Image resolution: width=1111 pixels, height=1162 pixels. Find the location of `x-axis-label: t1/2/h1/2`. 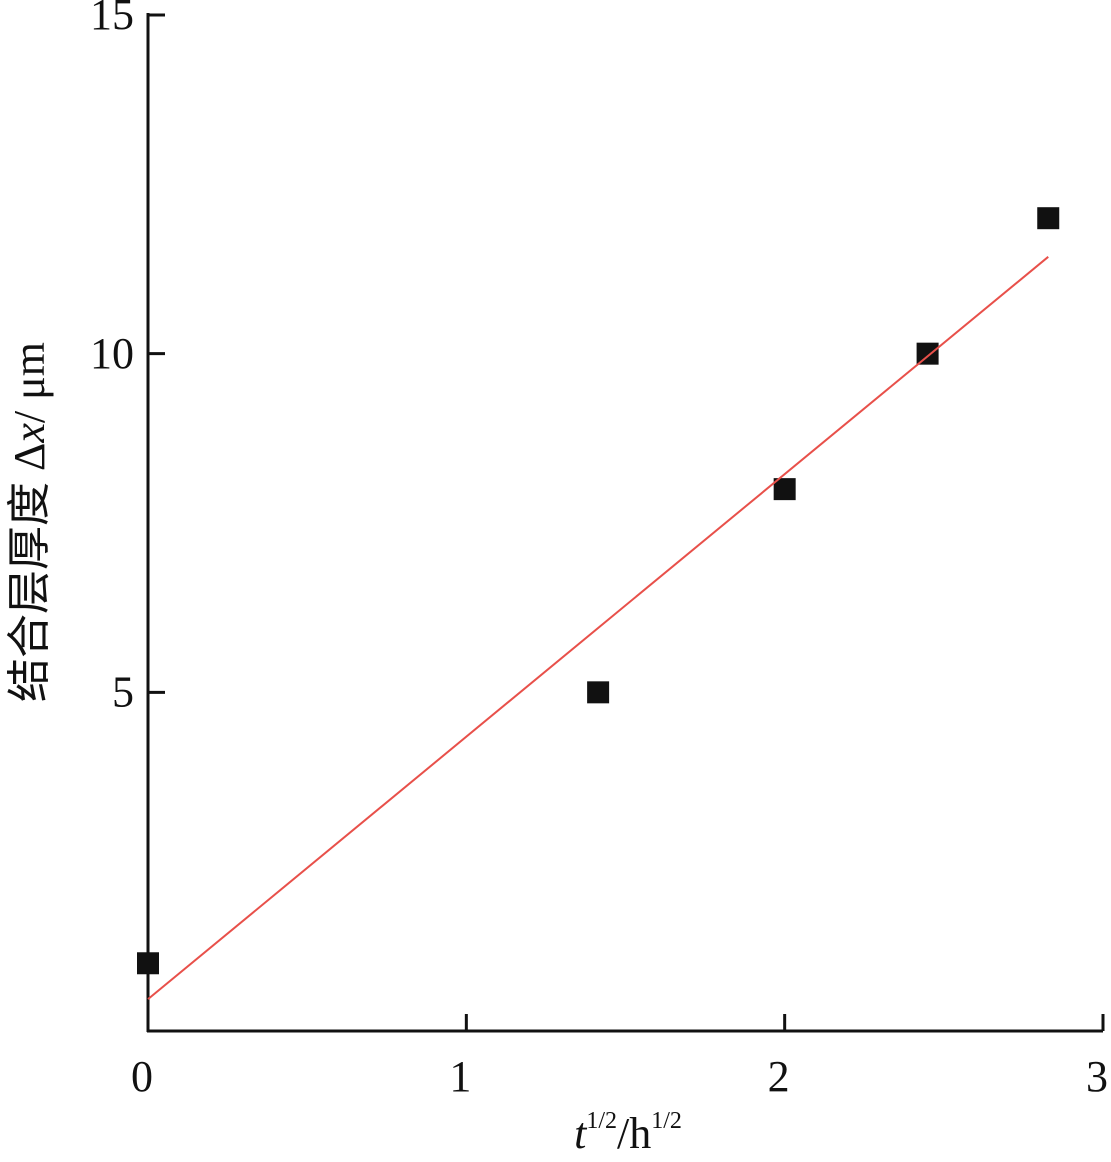

x-axis-label: t1/2/h1/2 is located at coordinates (628, 1133).